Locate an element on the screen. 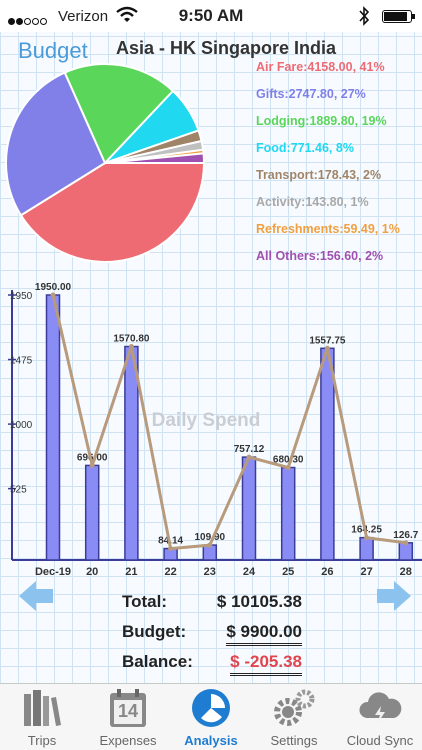 This screenshot has height=750, width=422. x-tick-label: 27 is located at coordinates (366, 572).